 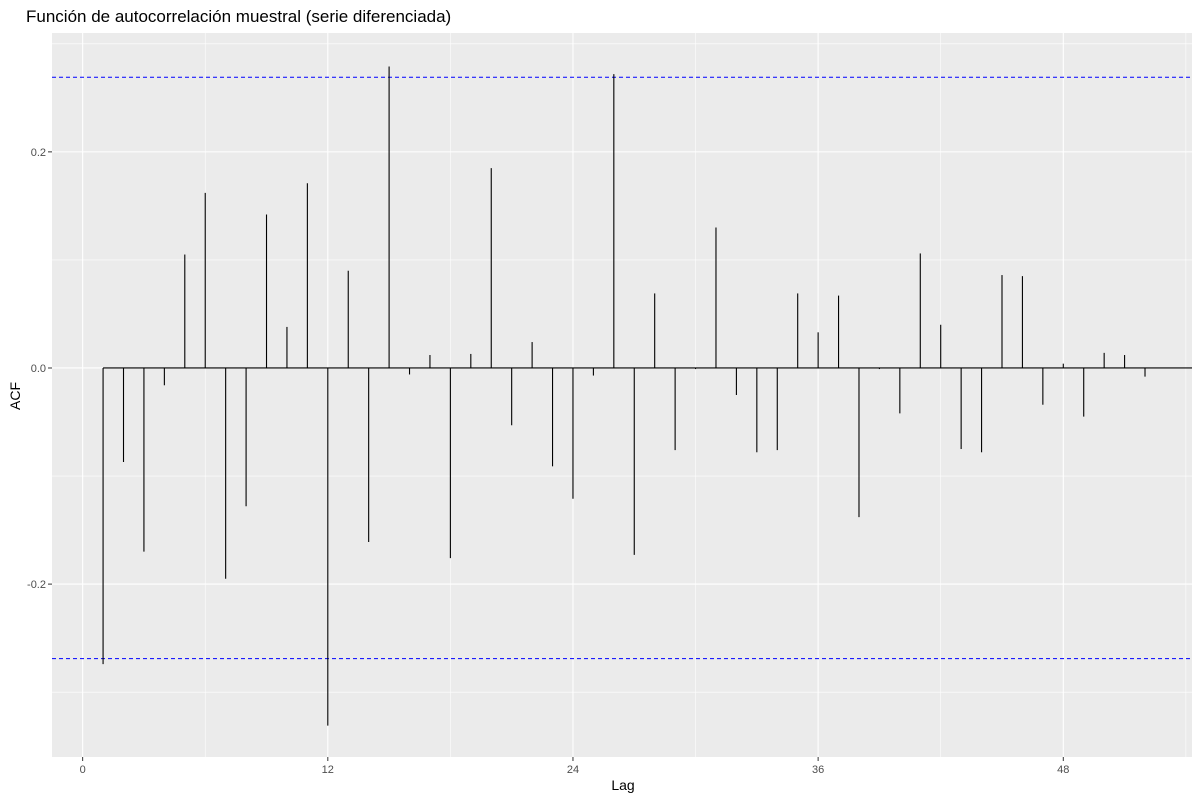 What do you see at coordinates (573, 770) in the screenshot?
I see `x-tick-label: 24` at bounding box center [573, 770].